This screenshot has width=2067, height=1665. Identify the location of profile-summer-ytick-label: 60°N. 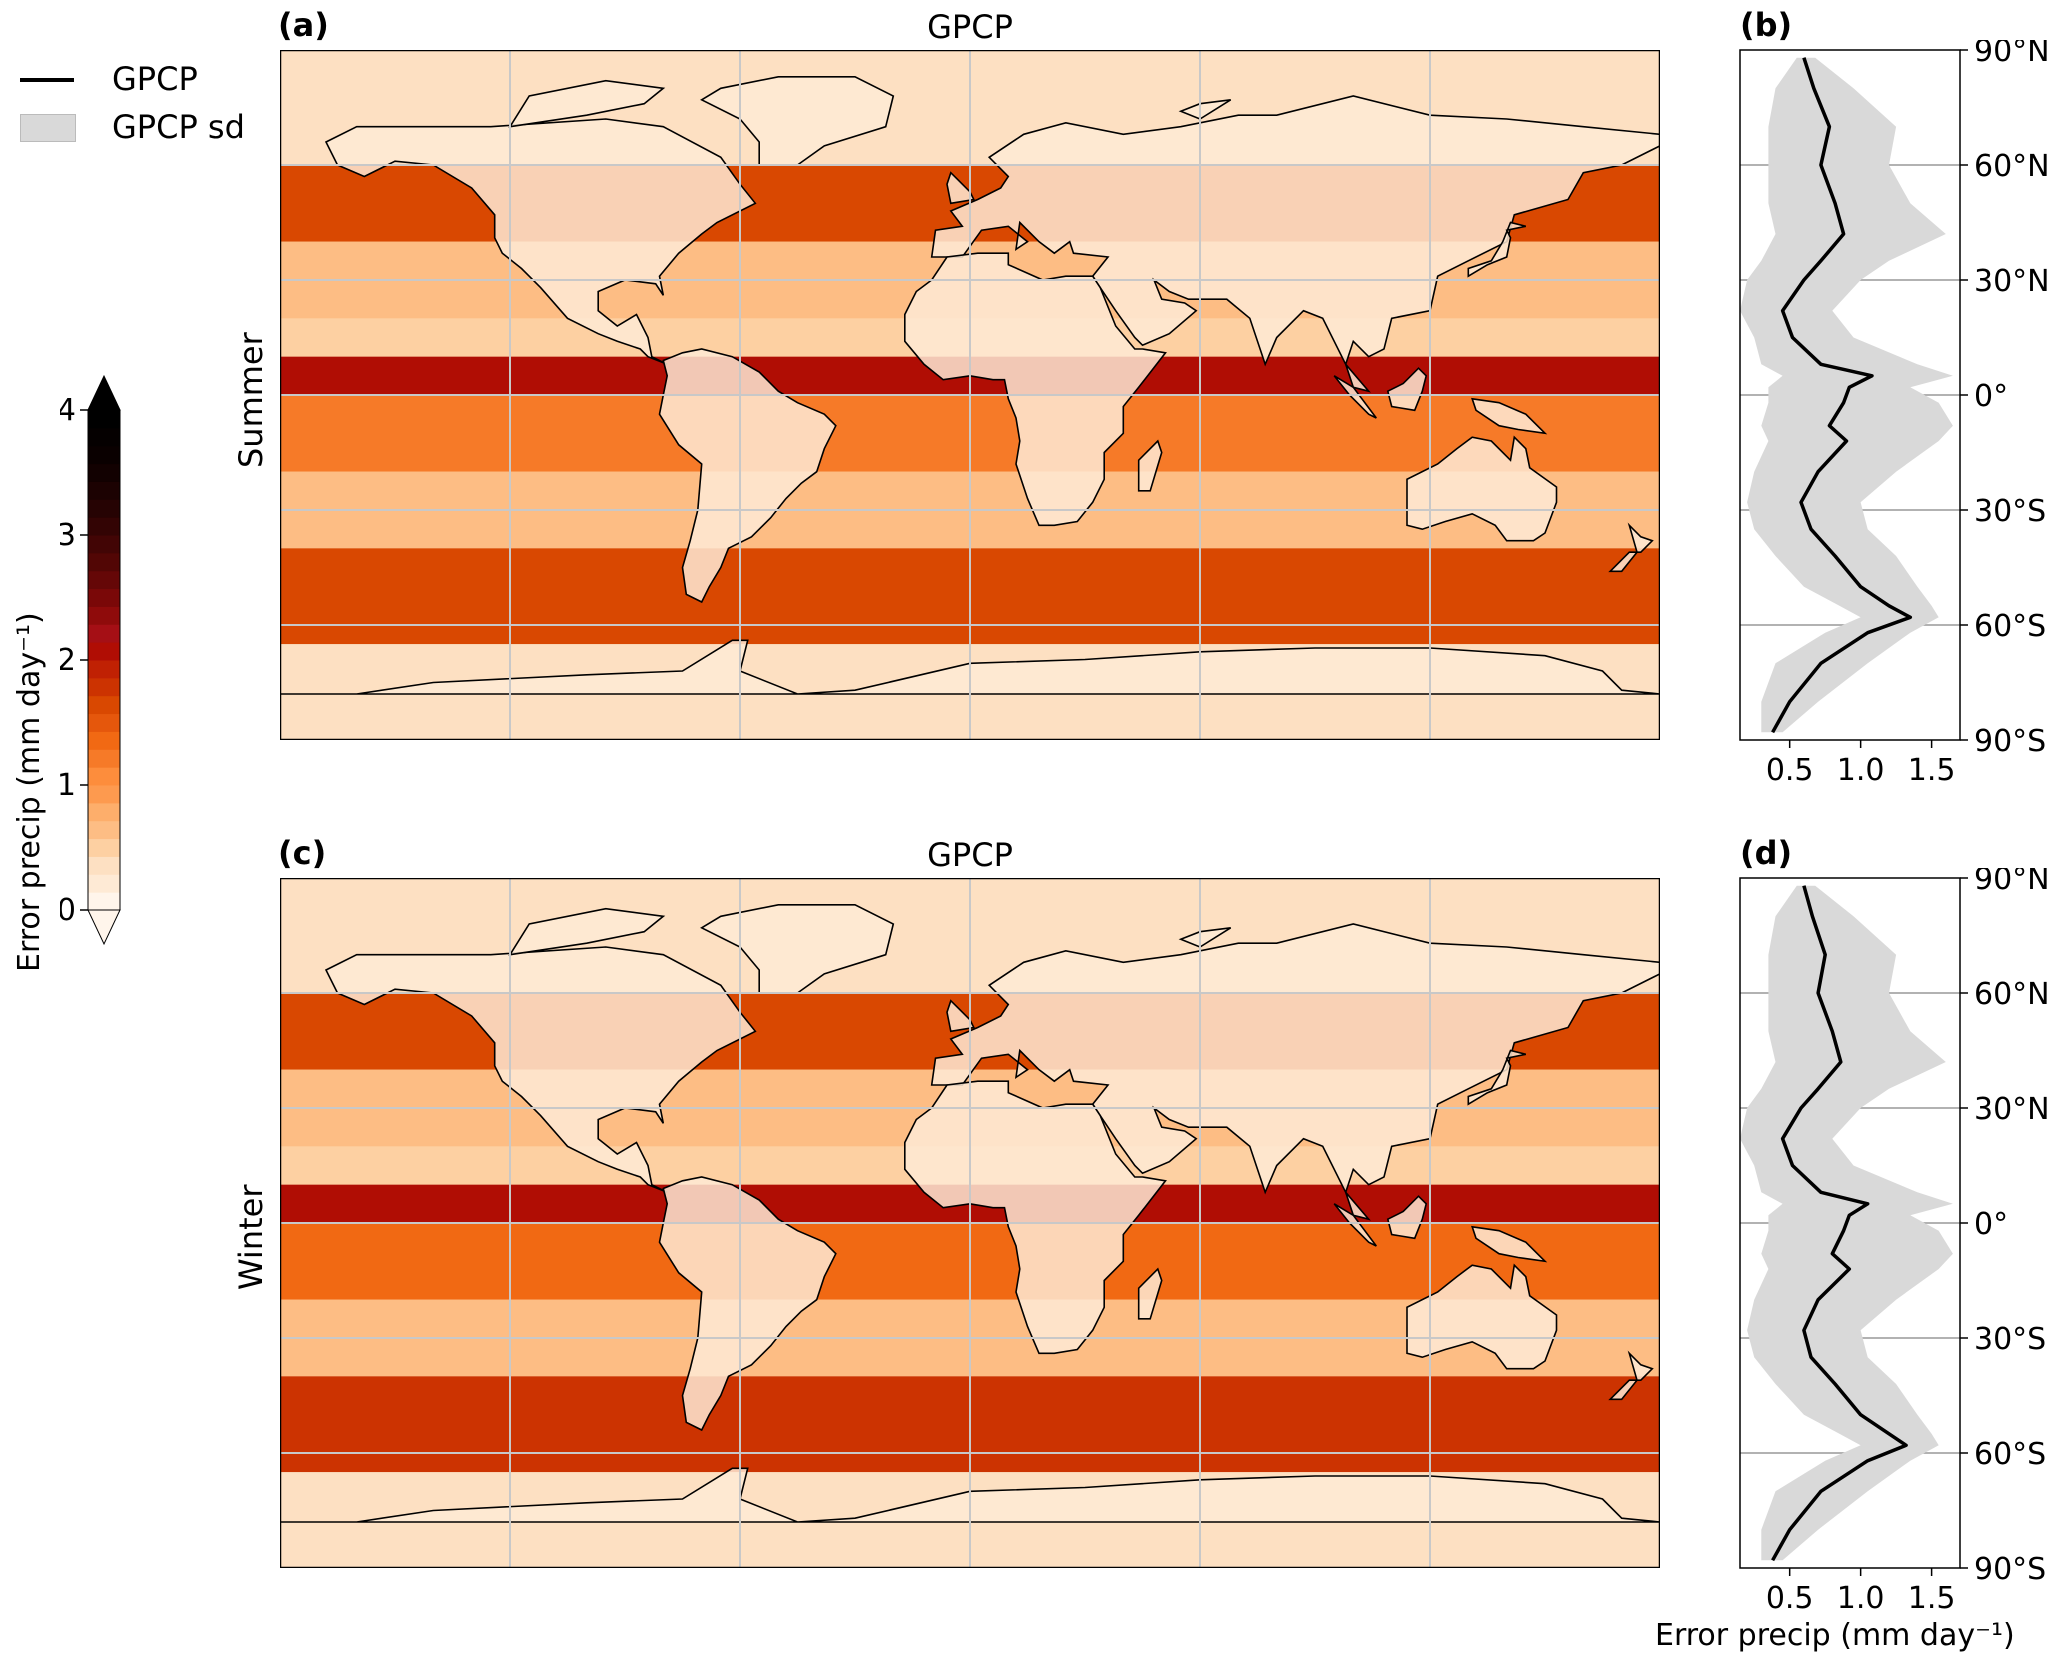
(2012, 166).